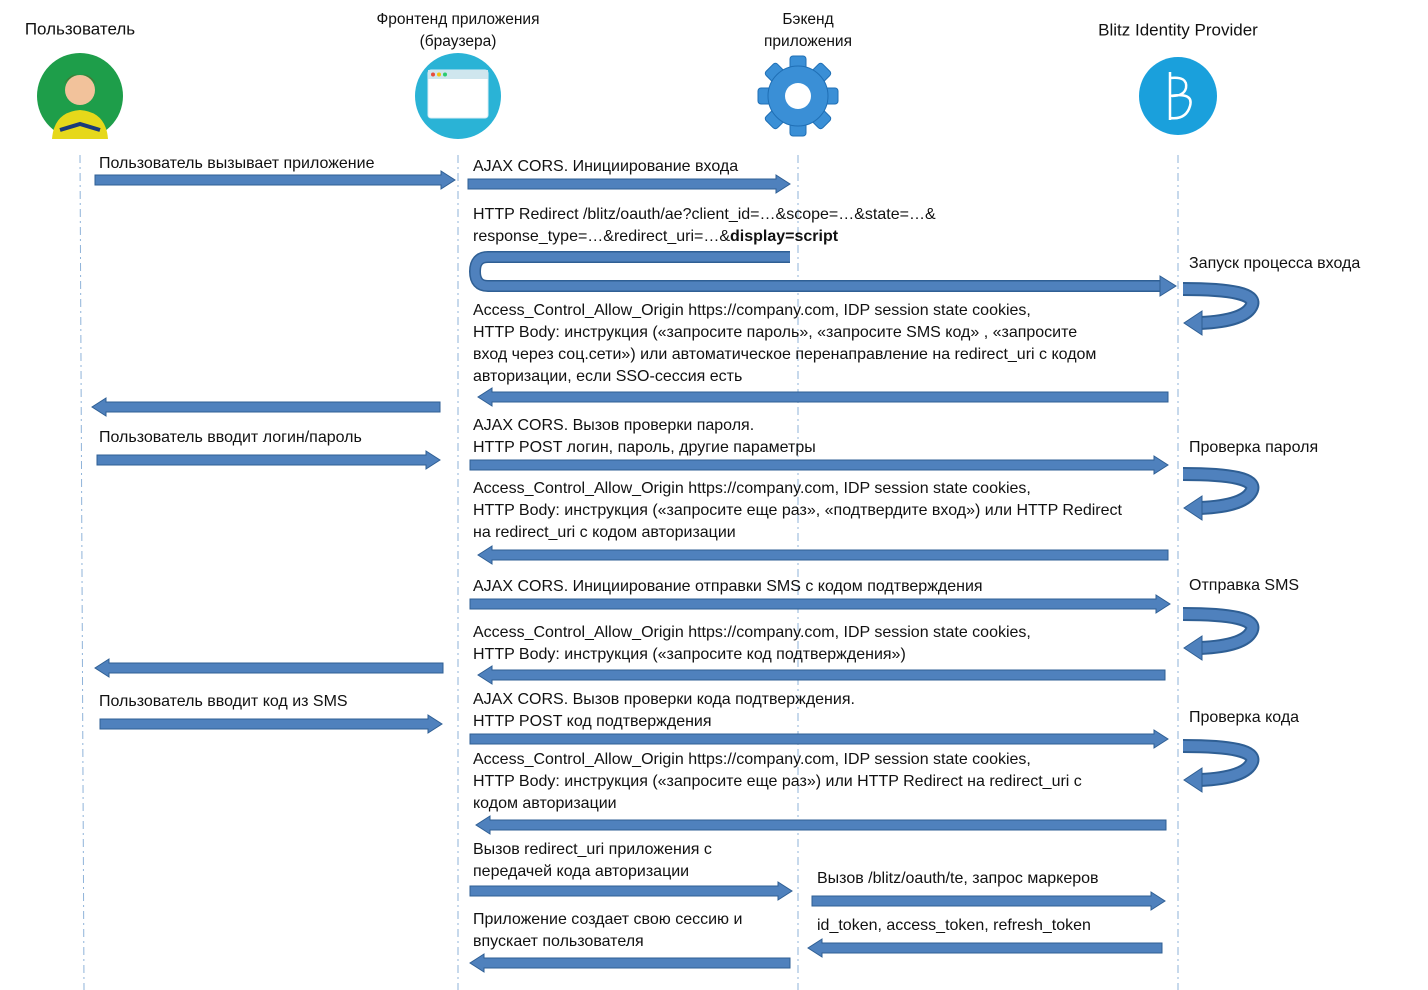 Image resolution: width=1428 pixels, height=990 pixels. I want to click on message-text: Вызов redirect_uri приложения с, so click(592, 849).